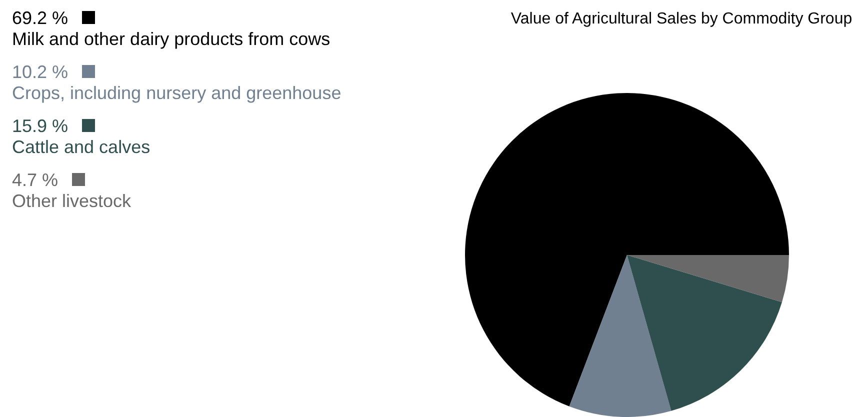 The image size is (860, 417). What do you see at coordinates (177, 93) in the screenshot?
I see `legend-label: Crops, including nursery and greenhouse` at bounding box center [177, 93].